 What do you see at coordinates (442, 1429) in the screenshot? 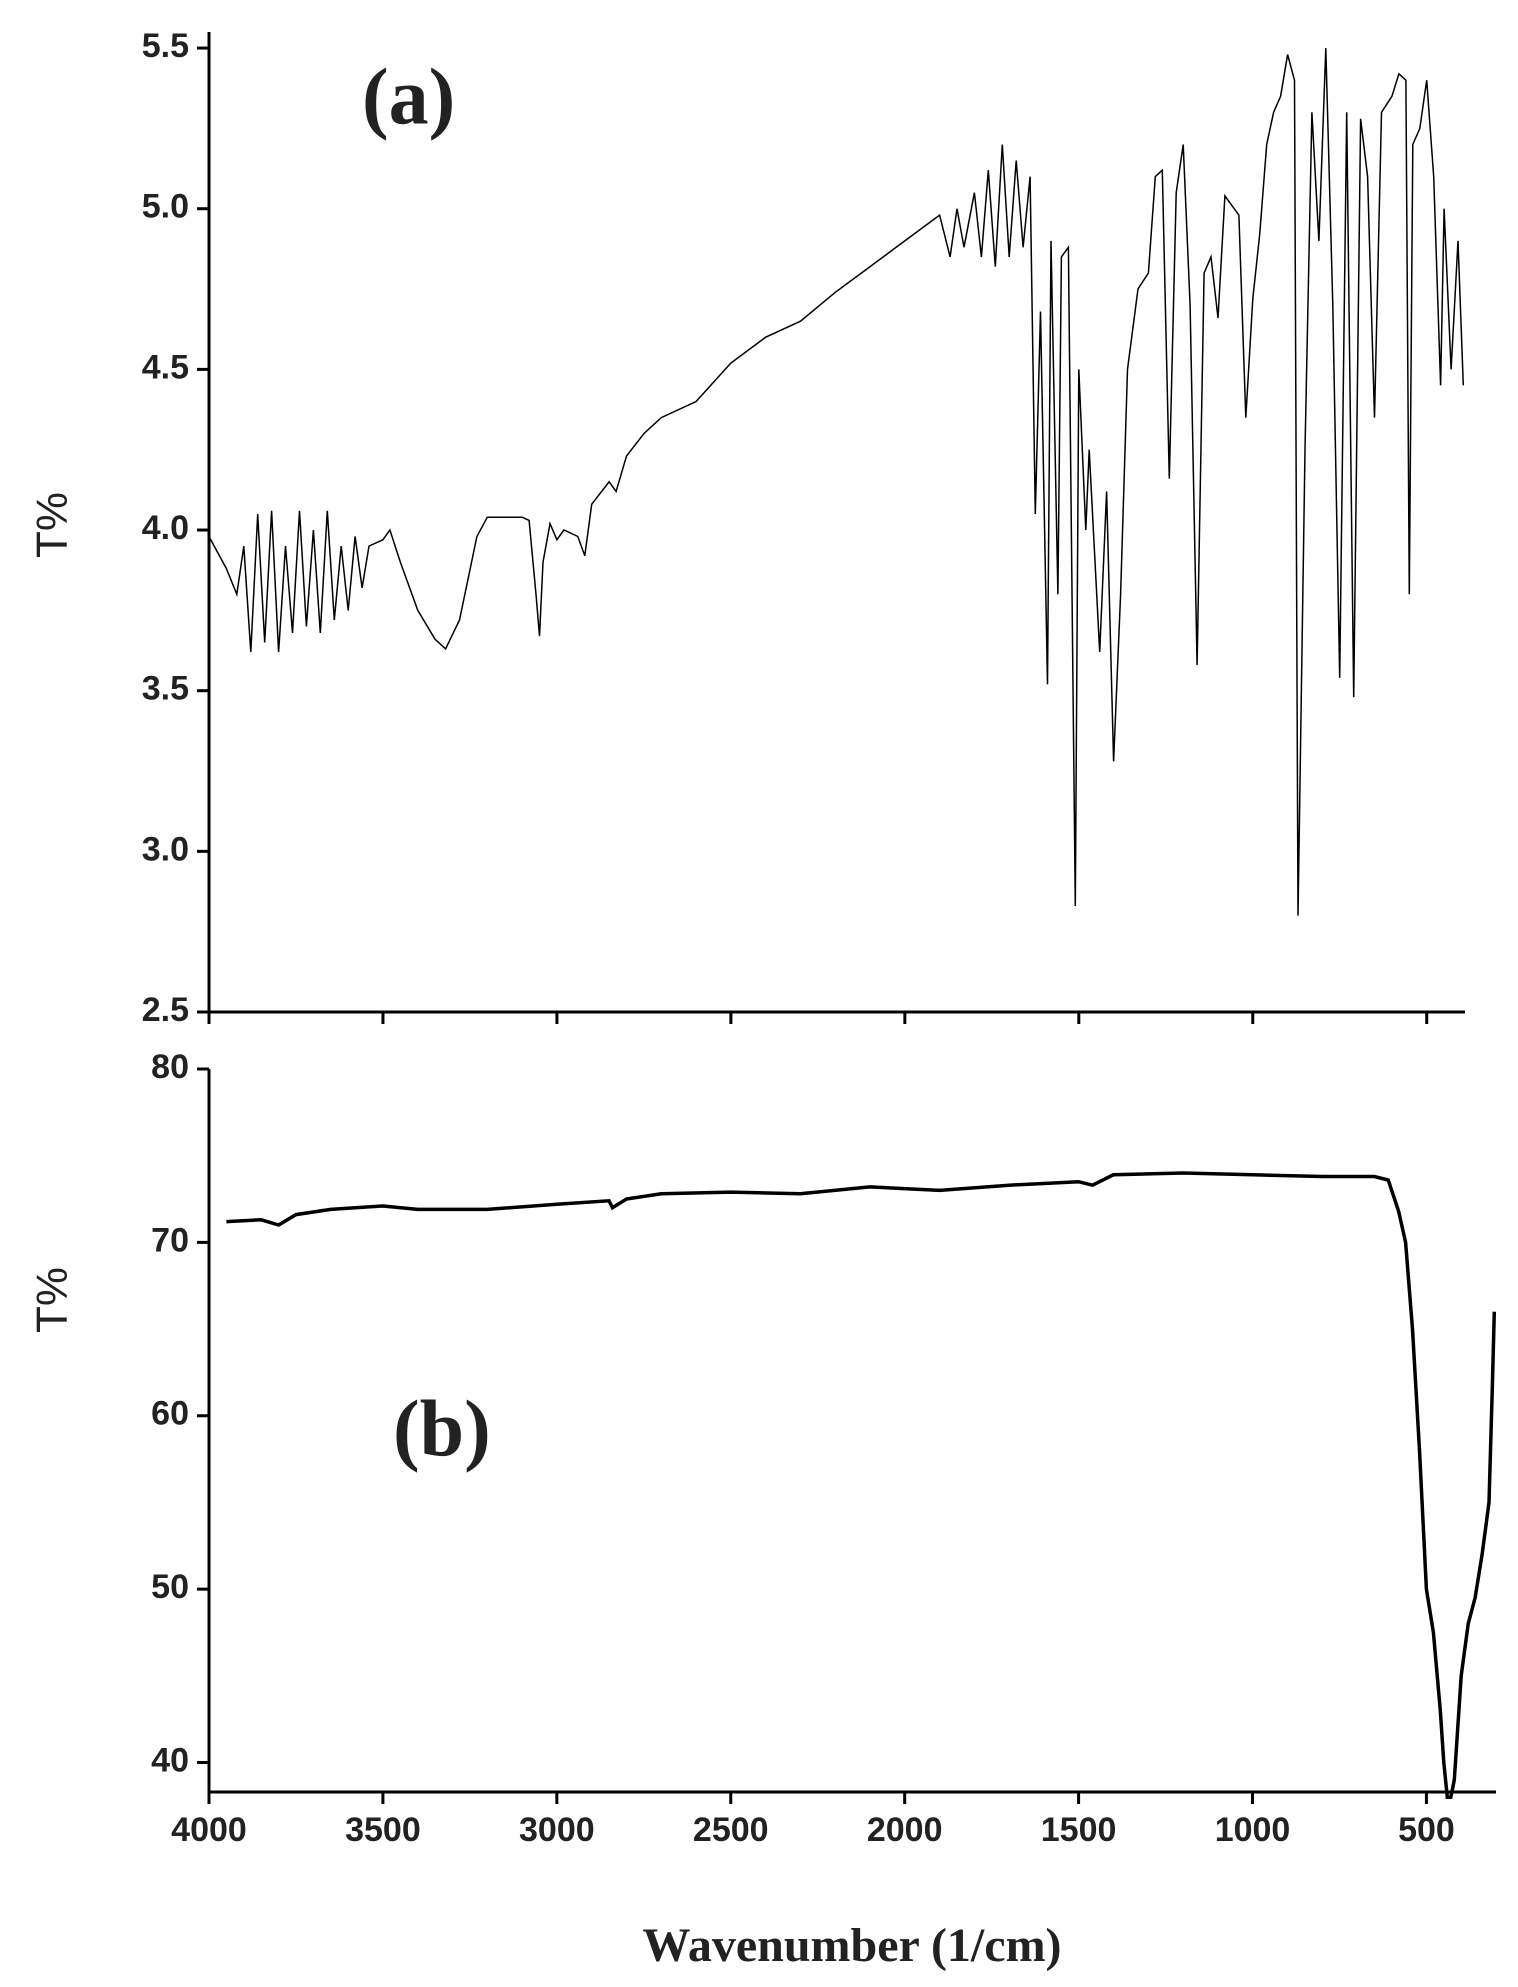
I see `annotation: (b)` at bounding box center [442, 1429].